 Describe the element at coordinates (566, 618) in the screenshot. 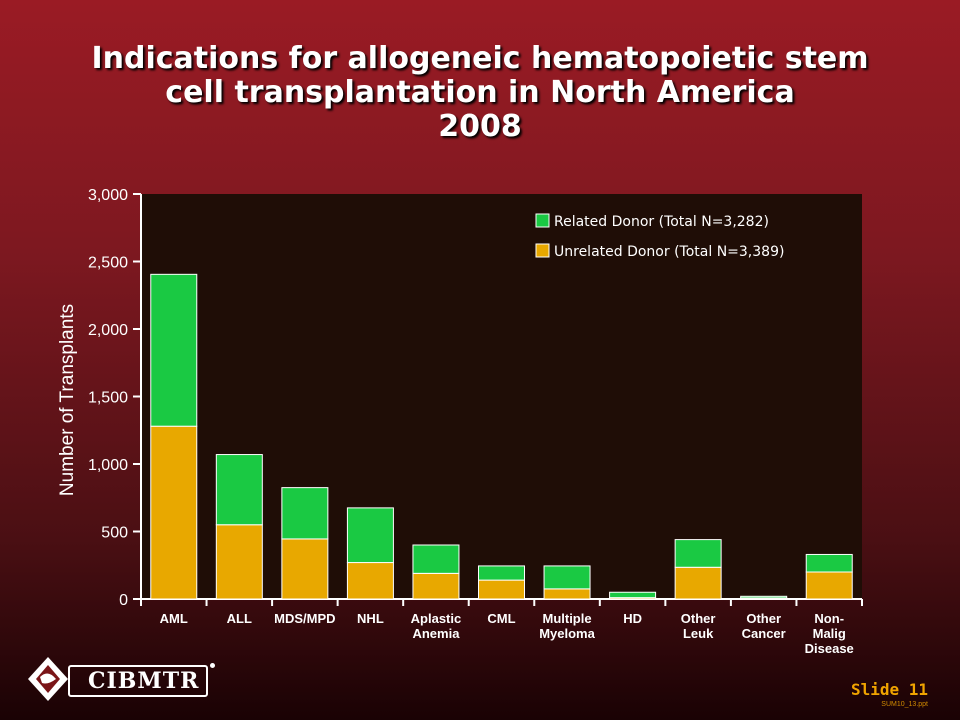

I see `x-tick-label: Multiple` at that location.